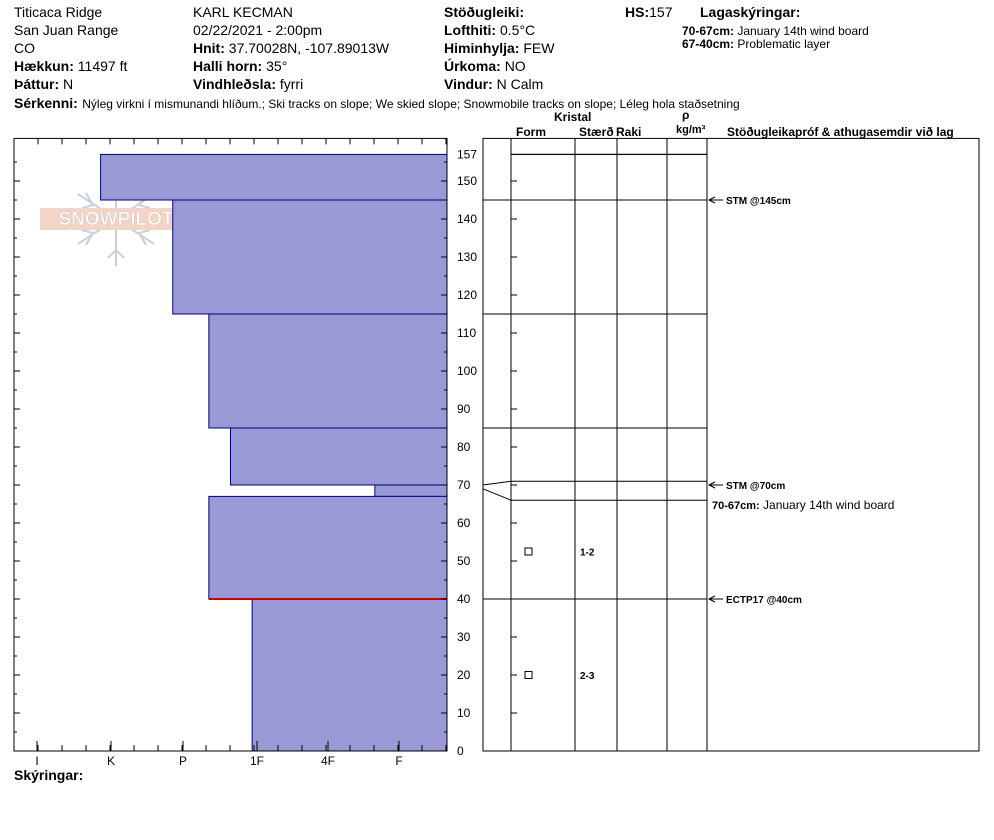 This screenshot has height=840, width=994. I want to click on depth-tick-label: 90, so click(464, 409).